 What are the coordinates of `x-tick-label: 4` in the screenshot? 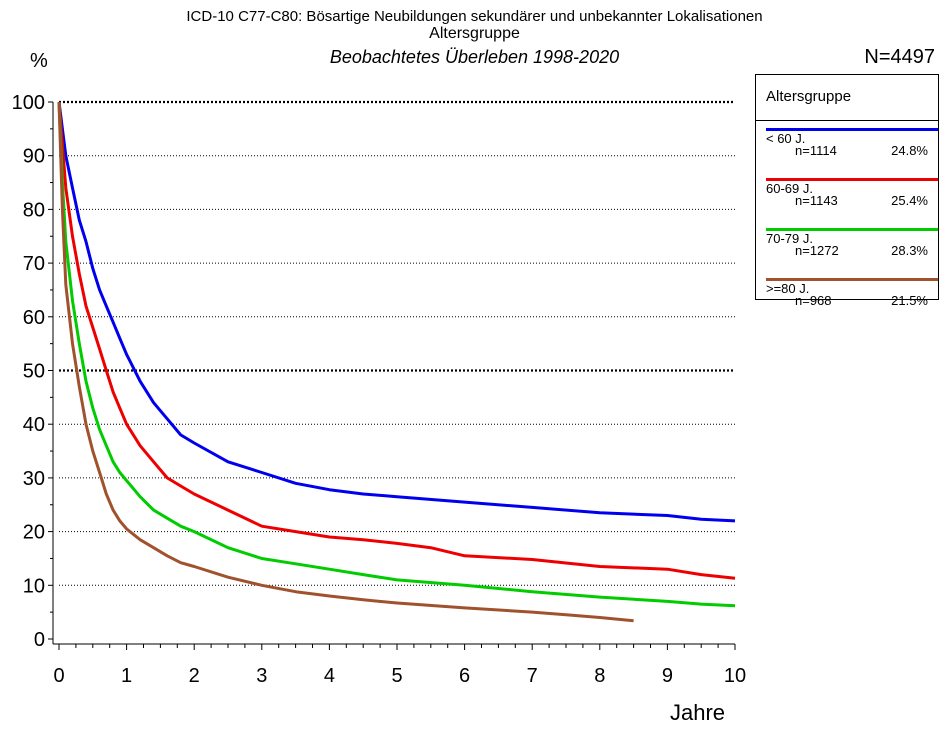 It's located at (329, 676).